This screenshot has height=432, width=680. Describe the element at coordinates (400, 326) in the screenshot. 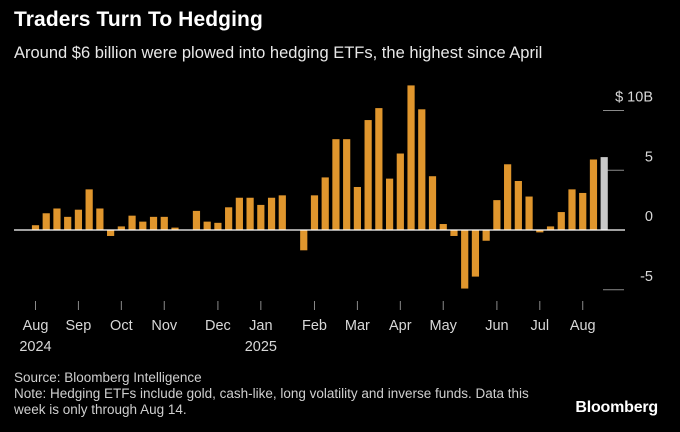

I see `x-tick-label: Apr` at that location.